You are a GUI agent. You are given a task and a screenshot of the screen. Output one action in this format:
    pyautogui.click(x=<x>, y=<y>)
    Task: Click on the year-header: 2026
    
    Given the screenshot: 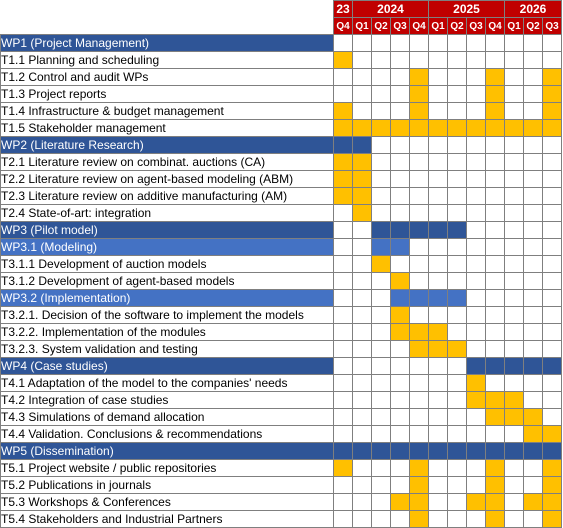 What is the action you would take?
    pyautogui.click(x=533, y=9)
    